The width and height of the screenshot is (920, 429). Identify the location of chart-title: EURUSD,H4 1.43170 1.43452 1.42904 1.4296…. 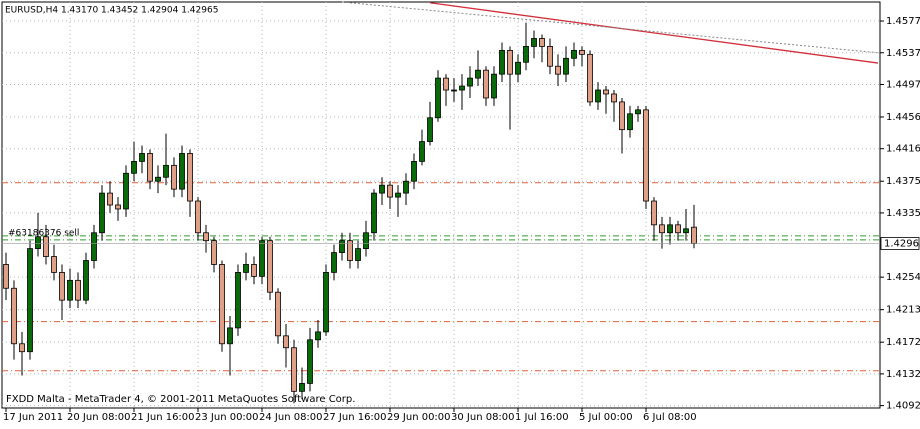
(111, 11).